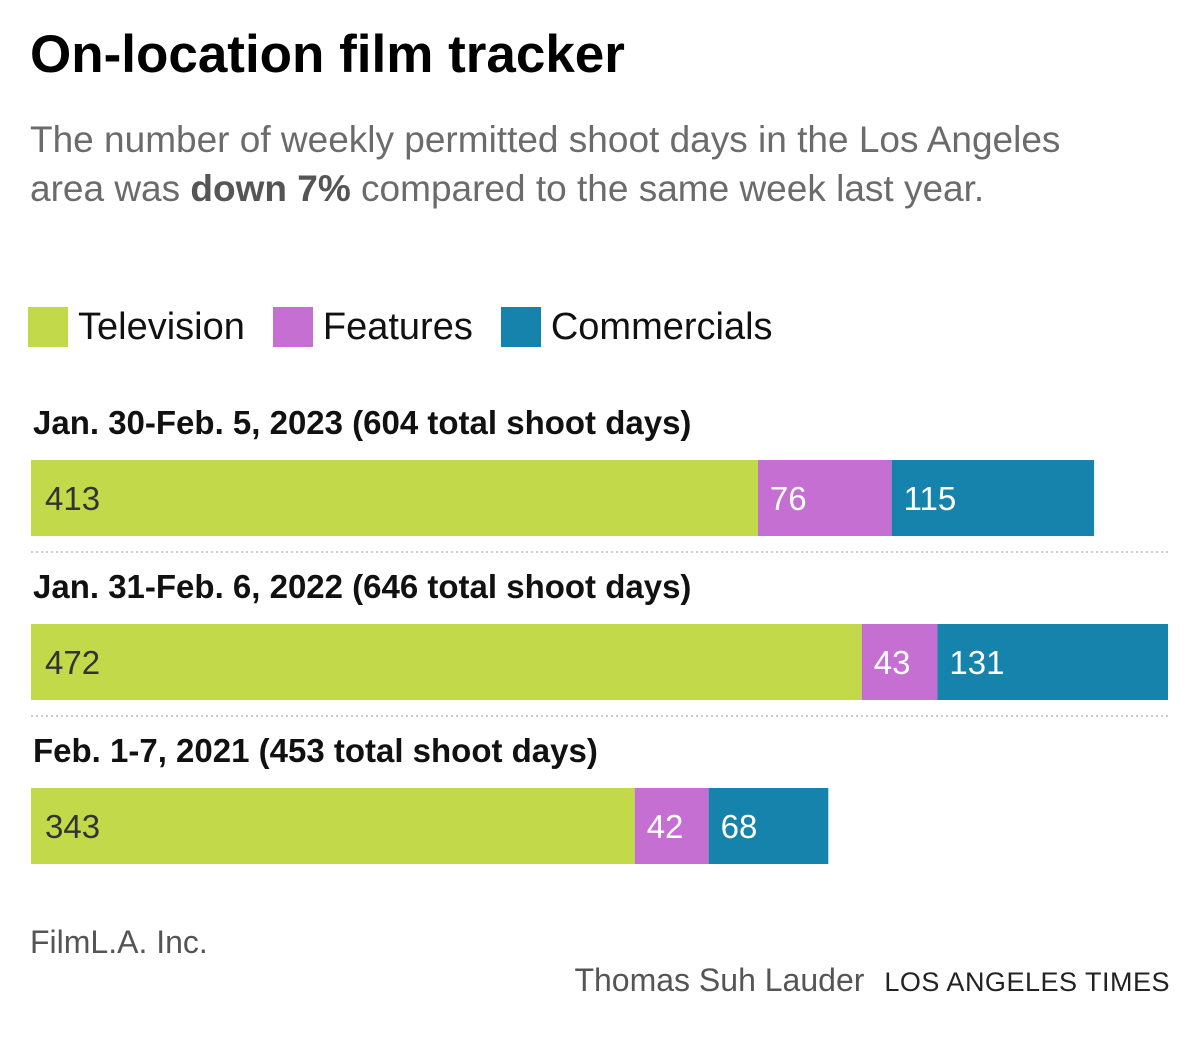 The image size is (1200, 1037). I want to click on commercials-value-label: 68, so click(739, 826).